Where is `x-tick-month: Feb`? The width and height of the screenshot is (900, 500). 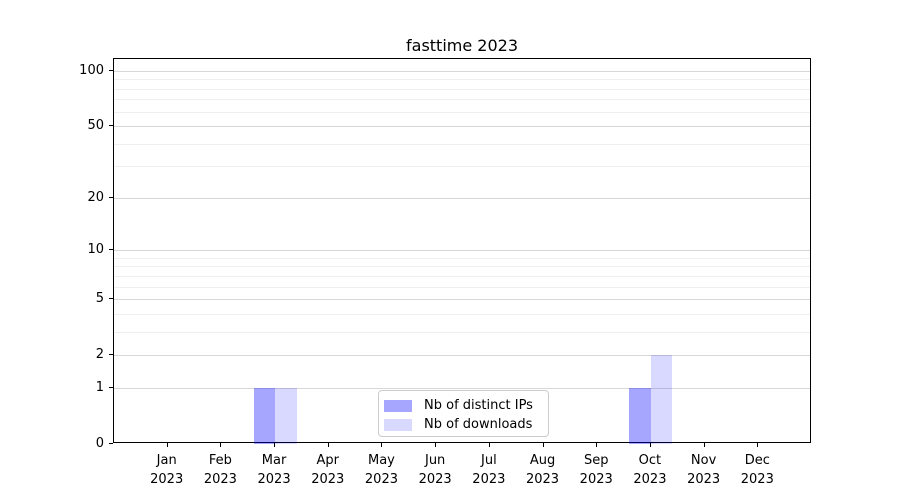 x-tick-month: Feb is located at coordinates (220, 460).